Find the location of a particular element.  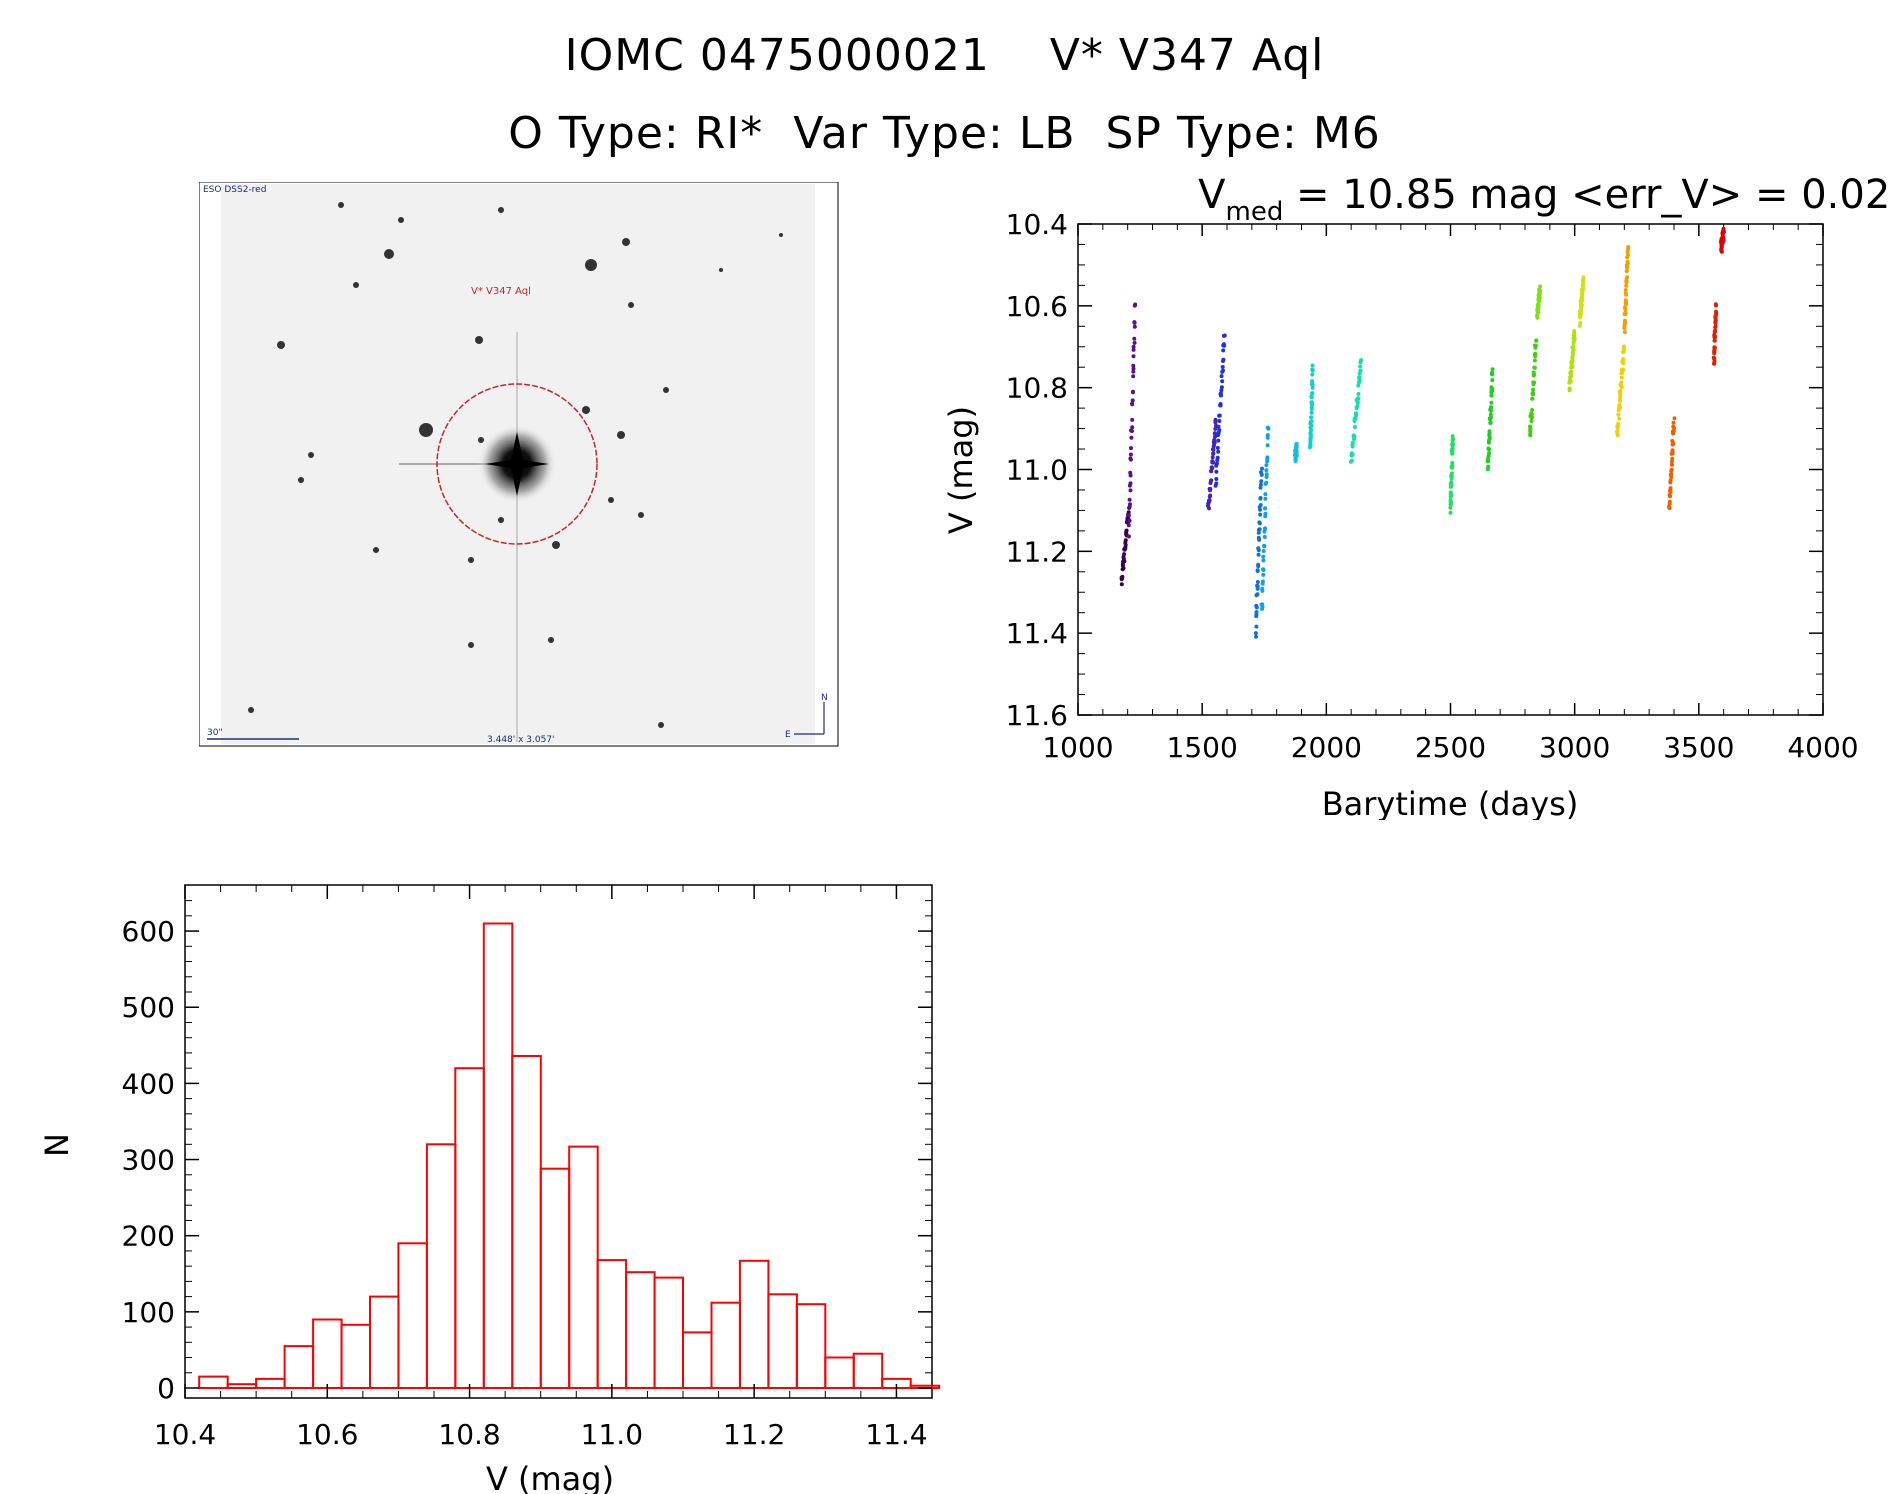

hist-x-tick-label: 11.0 is located at coordinates (612, 1434).